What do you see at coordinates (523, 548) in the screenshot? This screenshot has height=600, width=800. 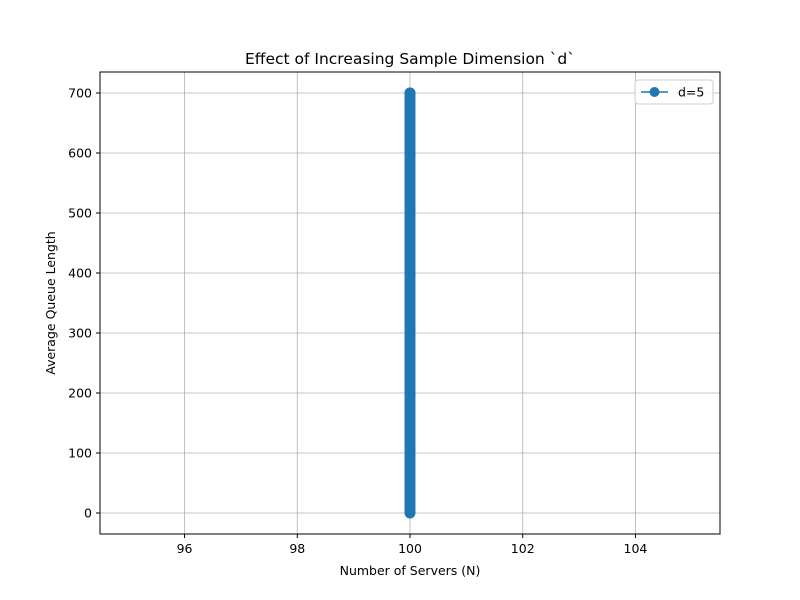 I see `x-tick-label: 102` at bounding box center [523, 548].